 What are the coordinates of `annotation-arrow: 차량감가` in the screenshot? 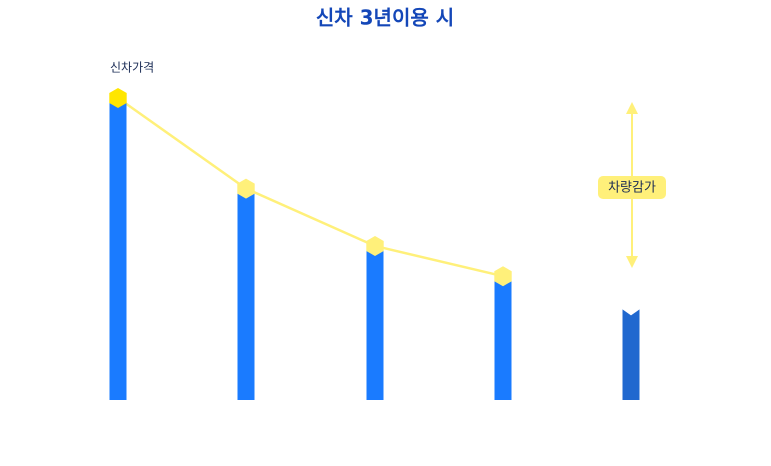 It's located at (632, 185).